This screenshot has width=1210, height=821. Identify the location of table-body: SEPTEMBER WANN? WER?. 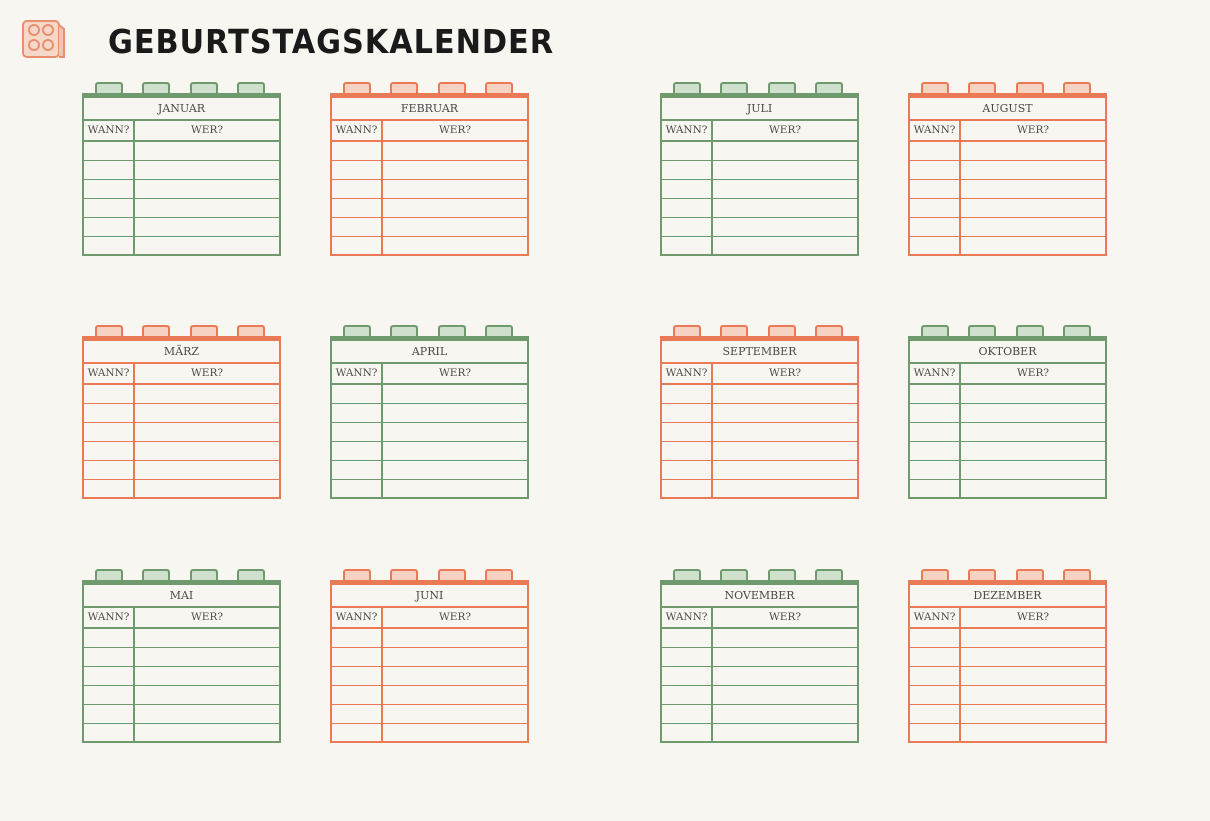
(759, 417).